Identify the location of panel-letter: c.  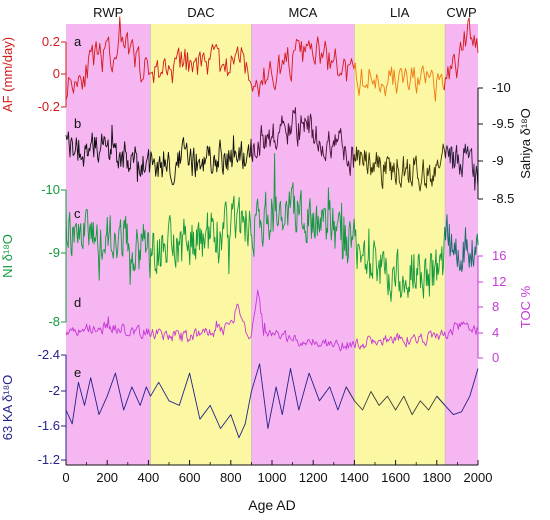
(77, 213).